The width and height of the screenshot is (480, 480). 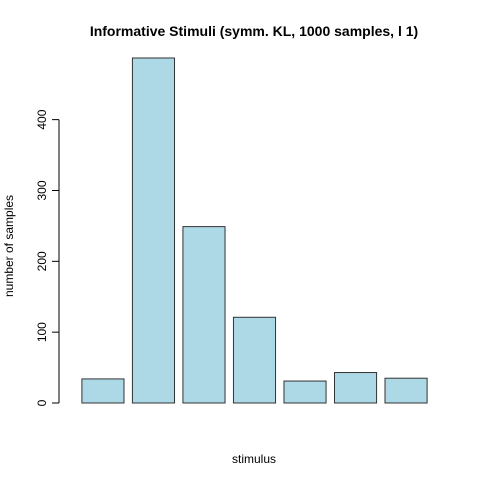 I want to click on y-axis-label: number of samples, so click(x=9, y=246).